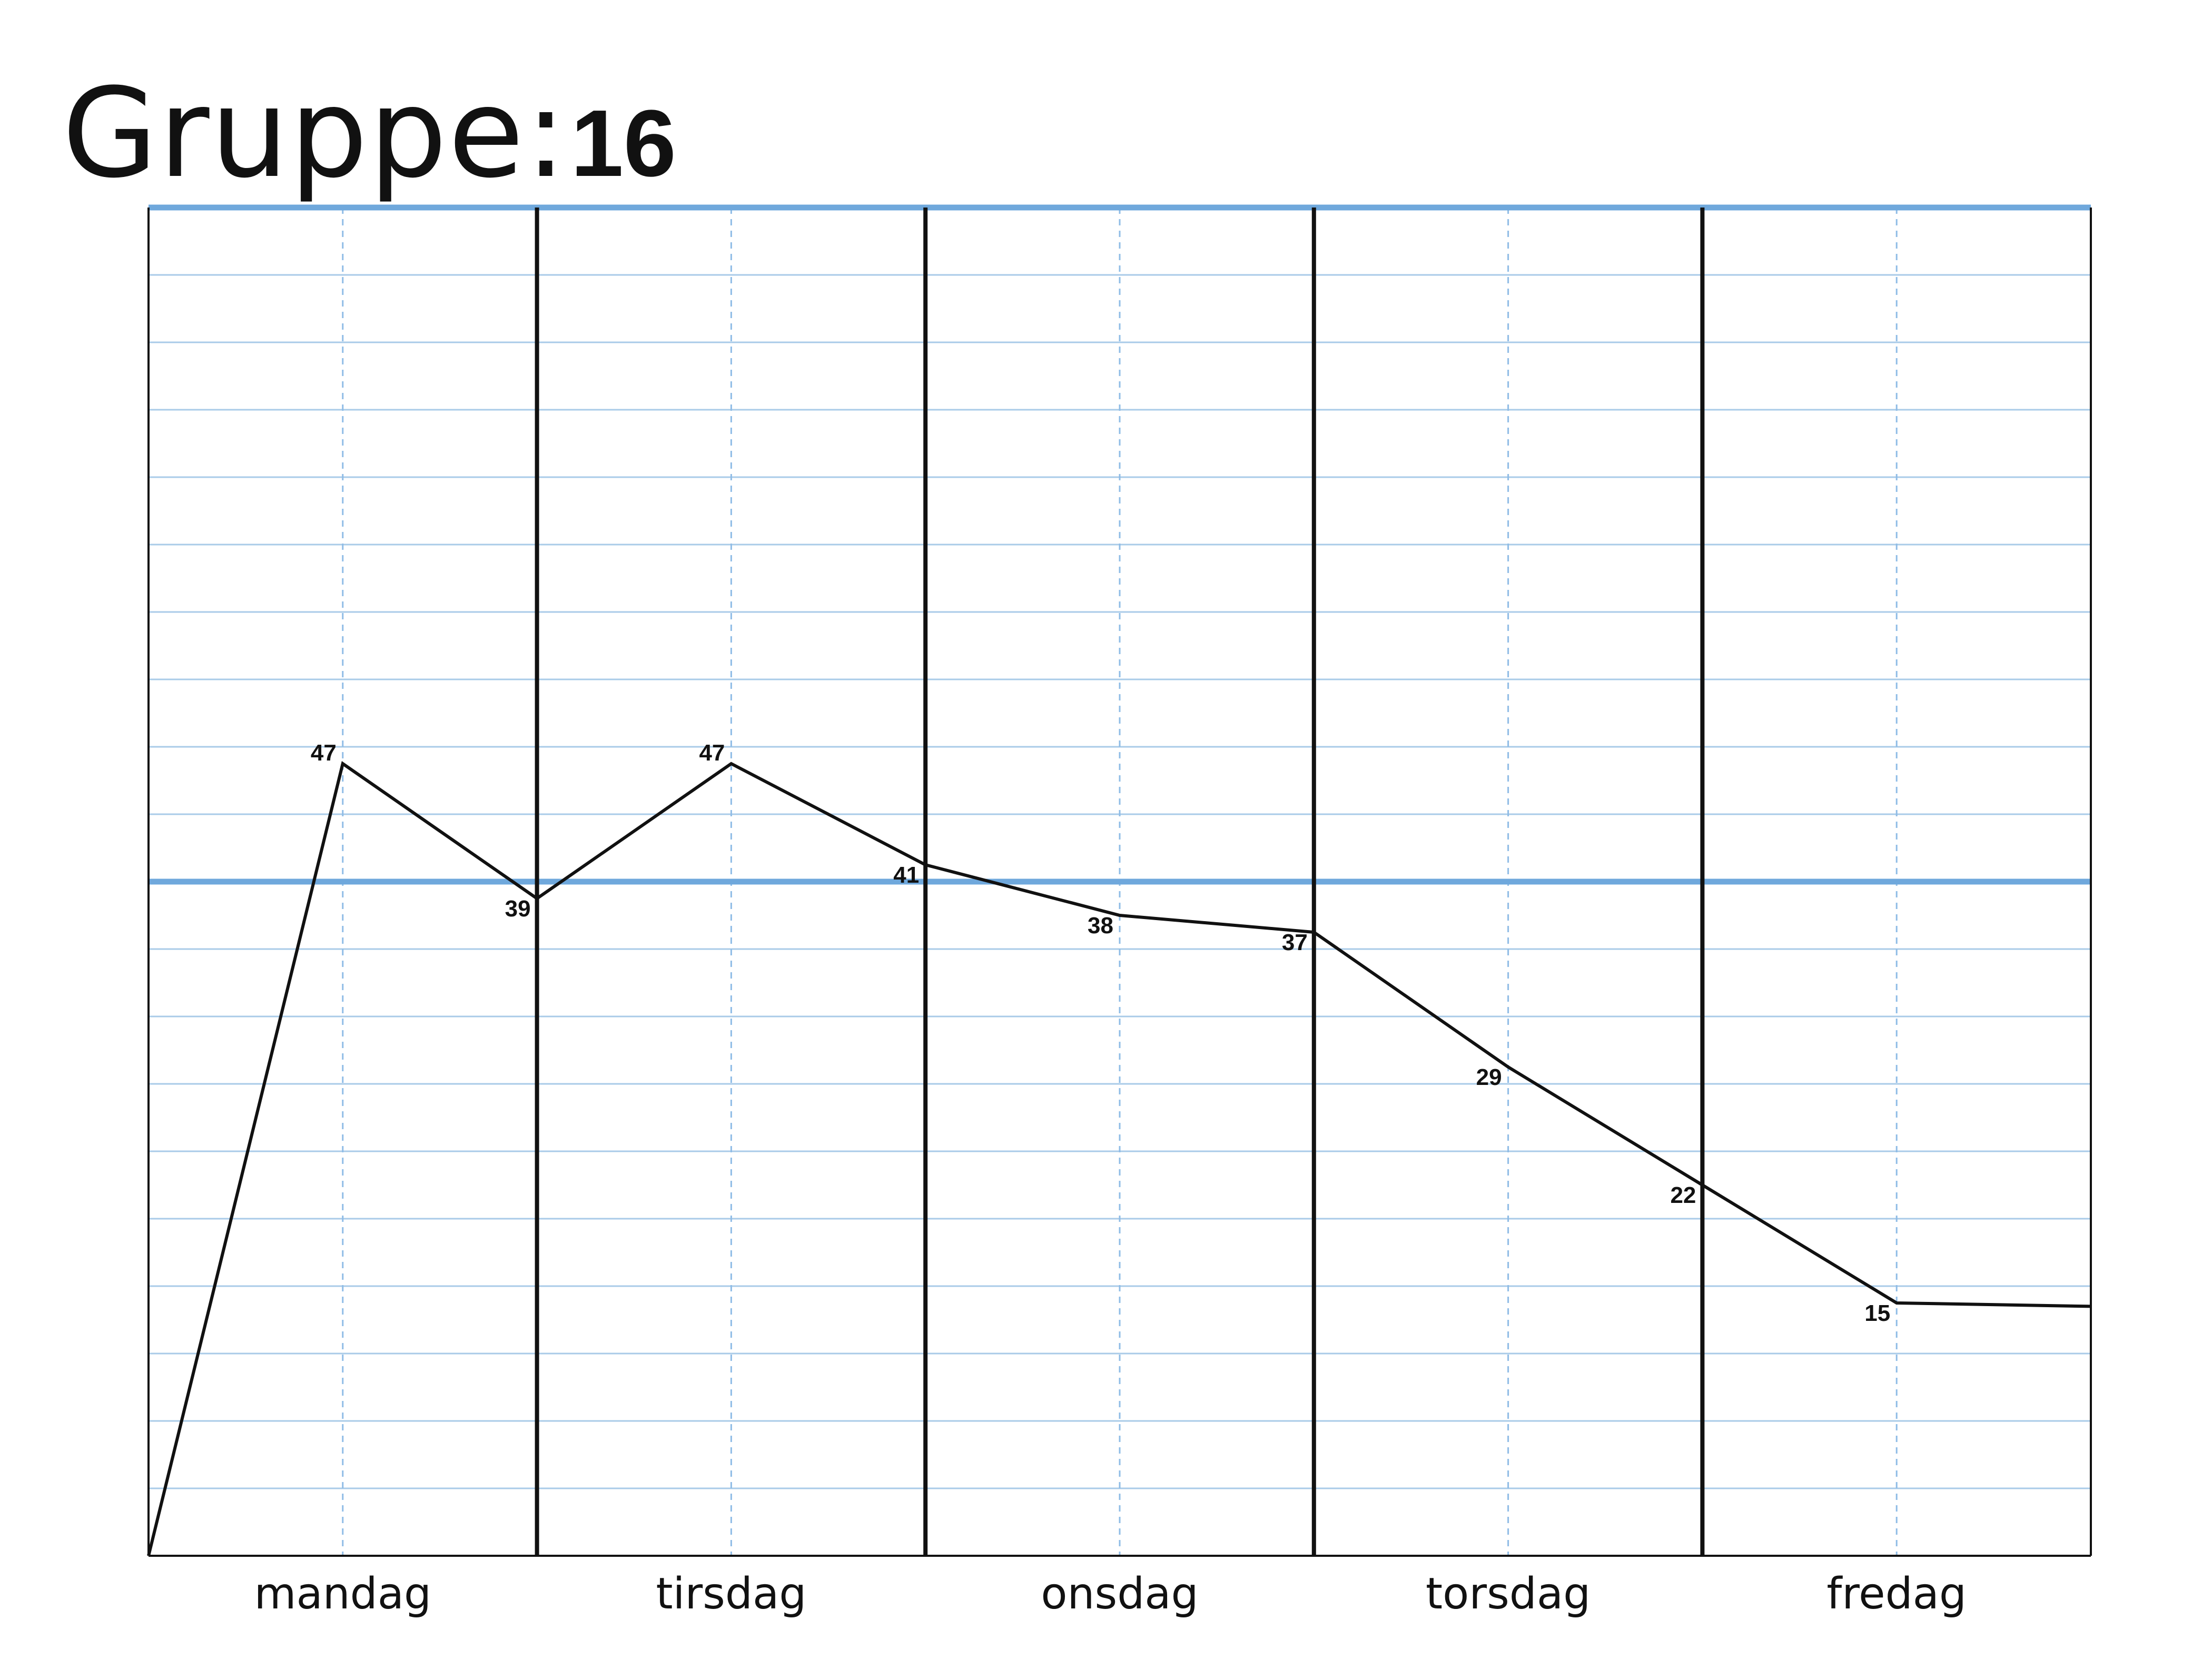 This screenshot has height=1659, width=2212. I want to click on point-label: 41, so click(906, 875).